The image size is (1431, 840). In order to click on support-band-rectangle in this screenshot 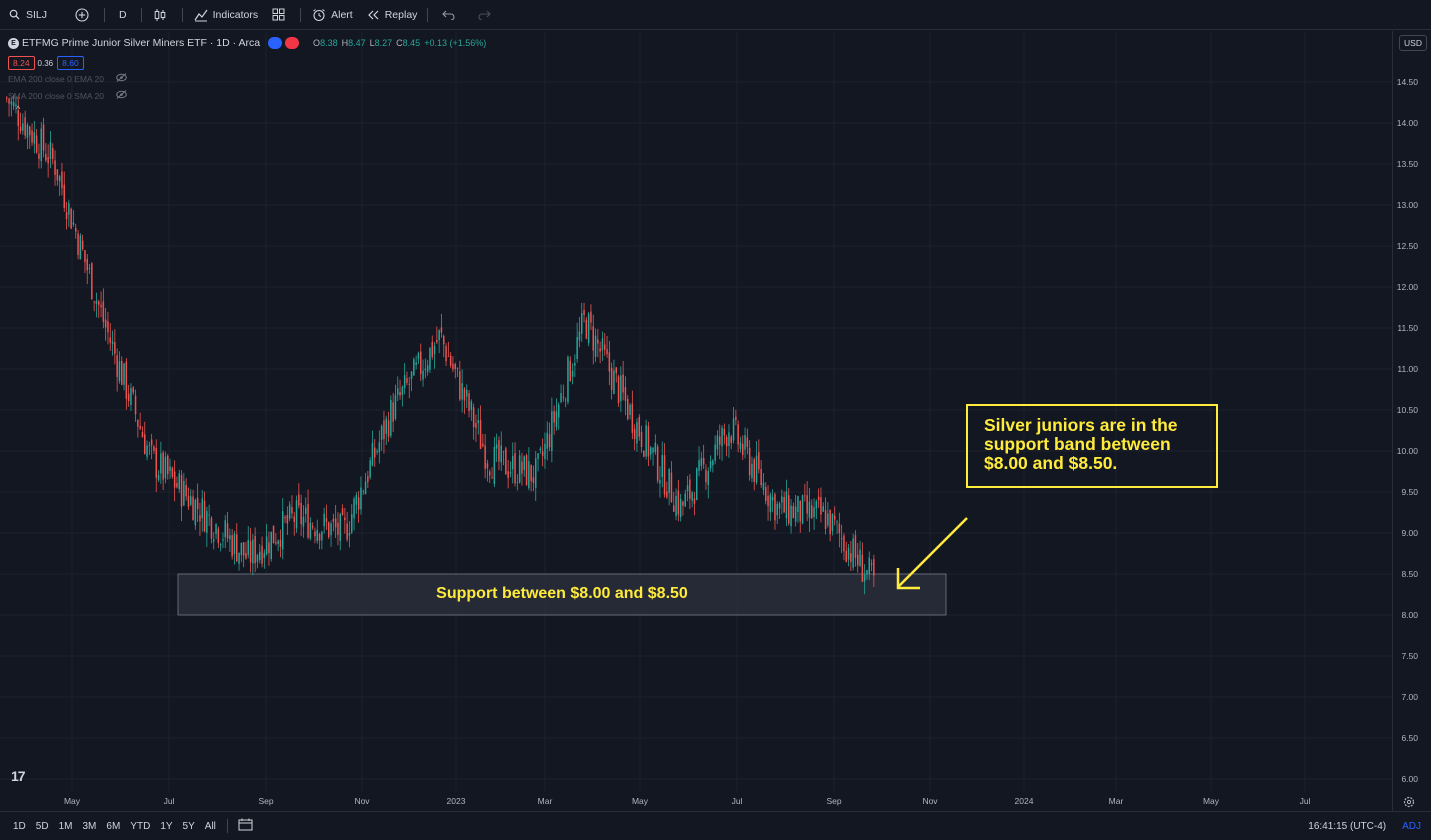, I will do `click(562, 594)`.